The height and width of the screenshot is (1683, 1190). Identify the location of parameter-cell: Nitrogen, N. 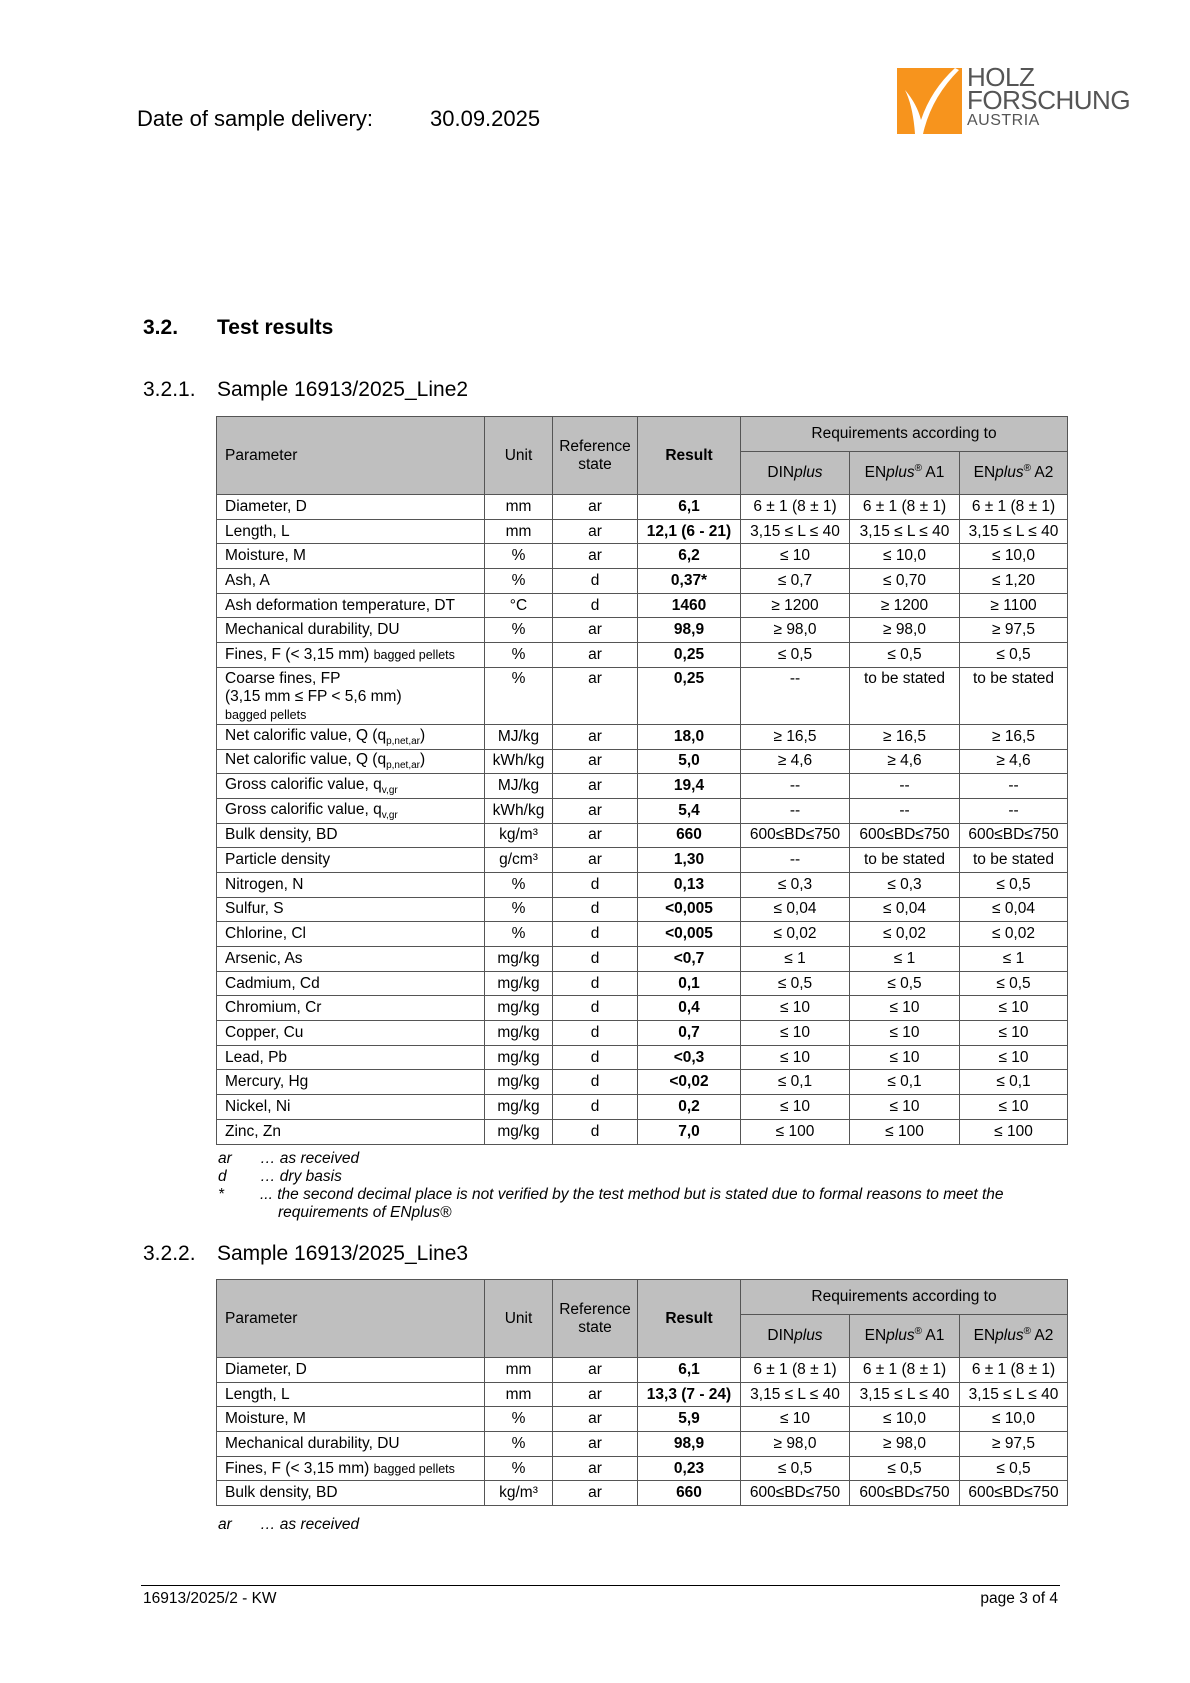
(350, 884).